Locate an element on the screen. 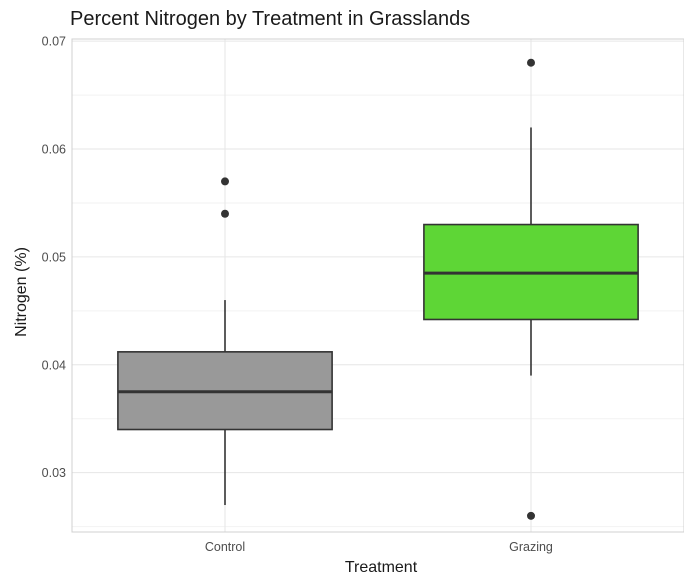  x-tick-label: Control is located at coordinates (225, 547).